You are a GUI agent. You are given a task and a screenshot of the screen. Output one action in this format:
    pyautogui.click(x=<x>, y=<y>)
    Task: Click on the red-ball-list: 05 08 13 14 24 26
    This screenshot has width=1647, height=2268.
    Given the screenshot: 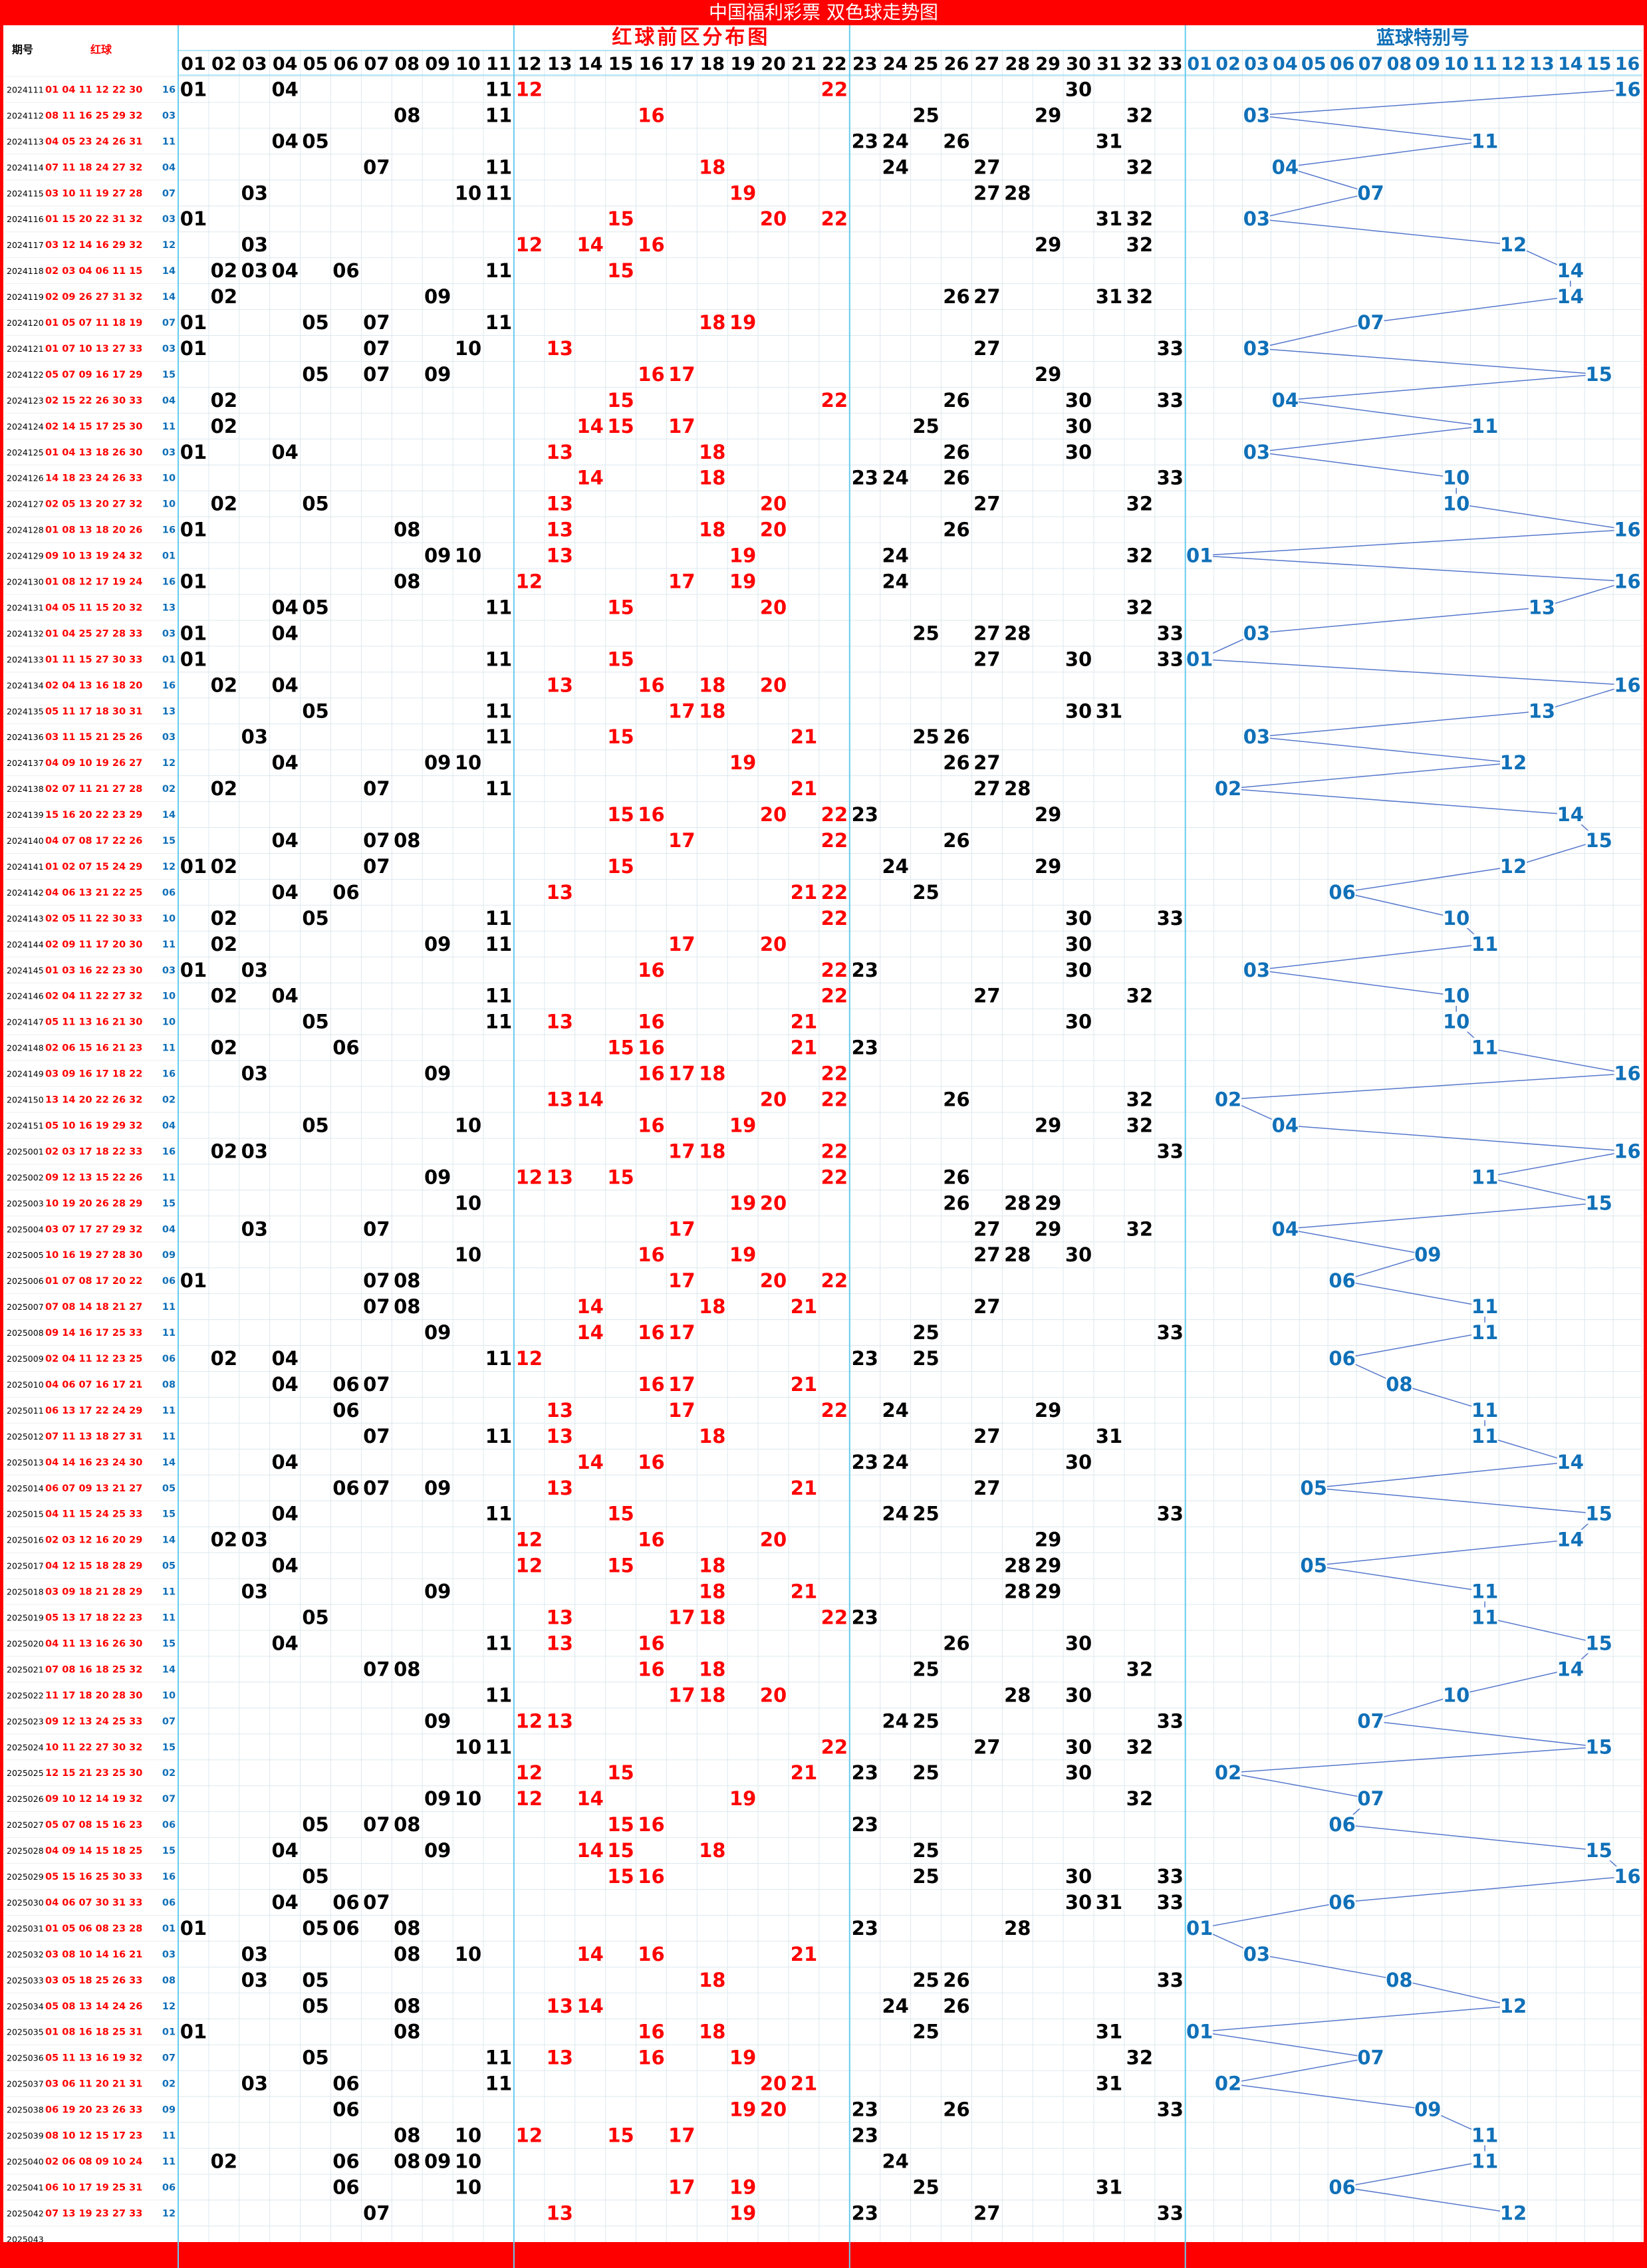 What is the action you would take?
    pyautogui.click(x=93, y=2007)
    